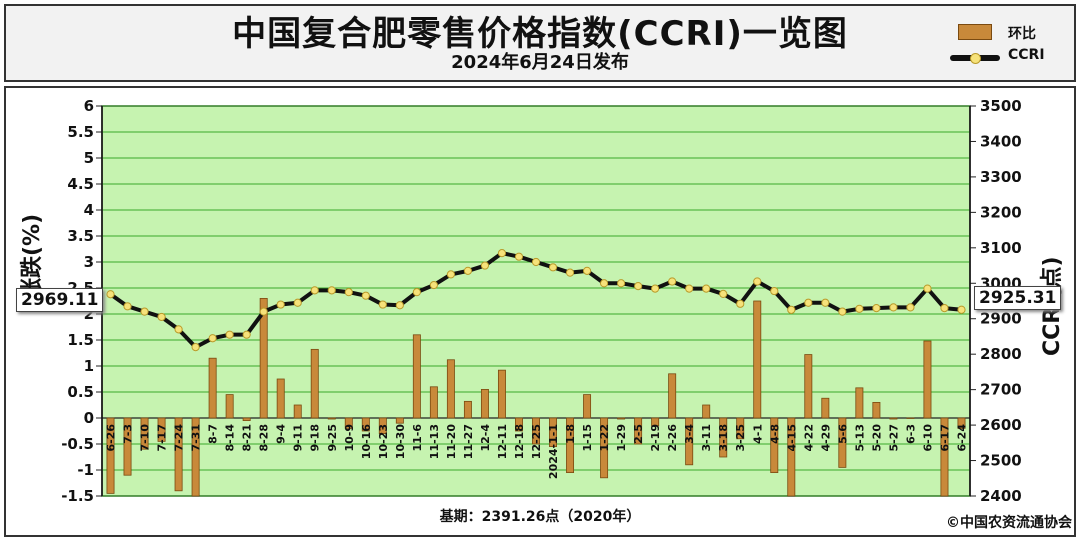 The width and height of the screenshot is (1080, 541). I want to click on category-label: 4-15, so click(791, 438).